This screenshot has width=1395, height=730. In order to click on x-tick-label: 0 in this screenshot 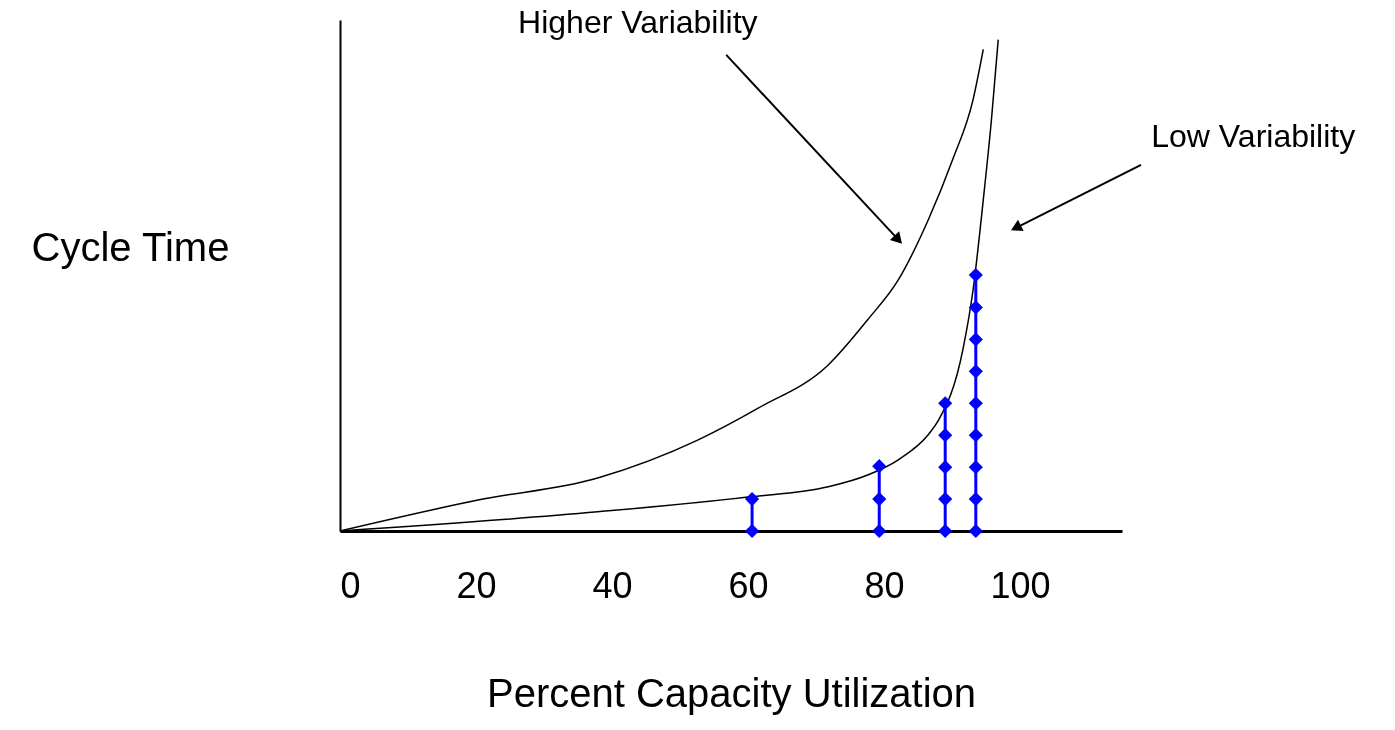, I will do `click(350, 585)`.